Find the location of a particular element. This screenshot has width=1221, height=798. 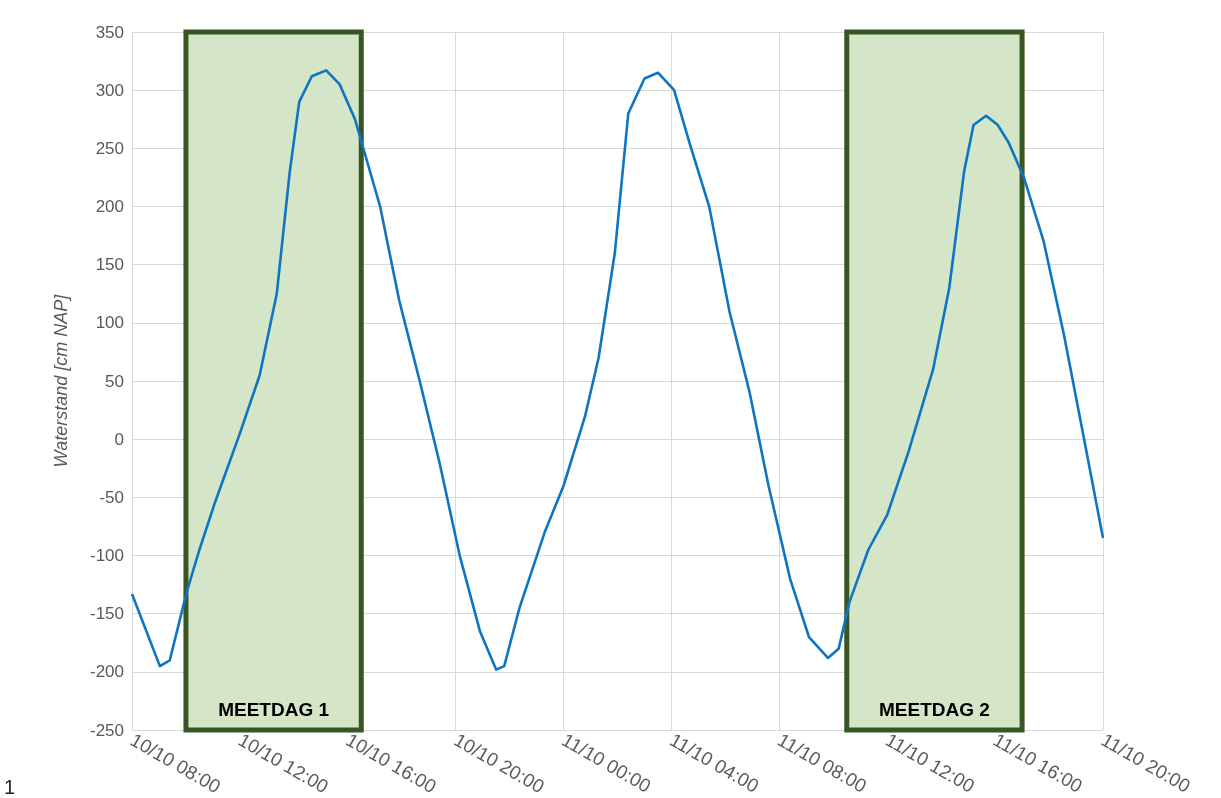

y-tick-label: 350 is located at coordinates (109, 32).